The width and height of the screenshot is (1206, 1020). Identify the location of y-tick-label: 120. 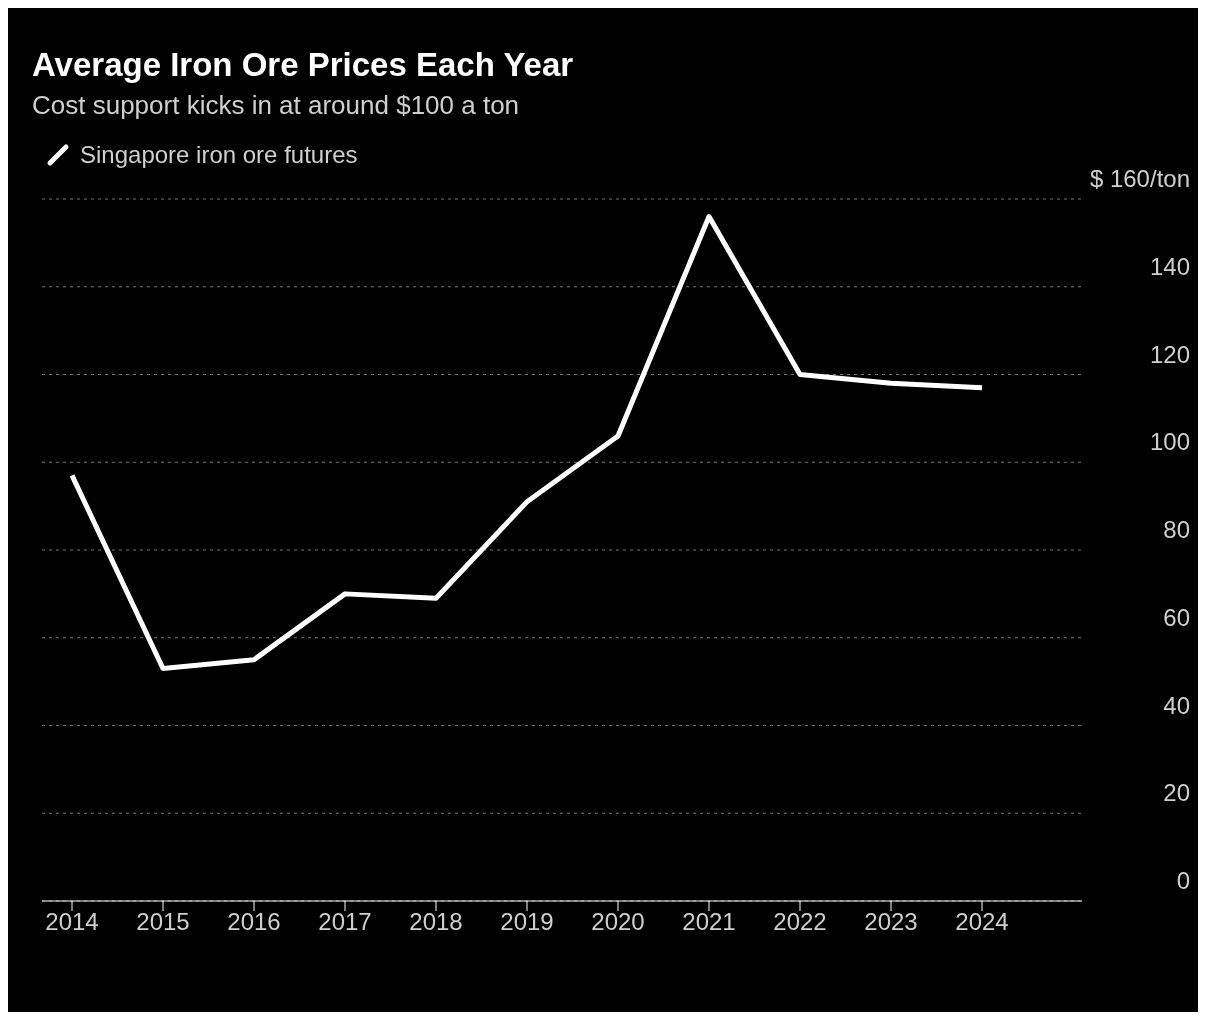
(1169, 354).